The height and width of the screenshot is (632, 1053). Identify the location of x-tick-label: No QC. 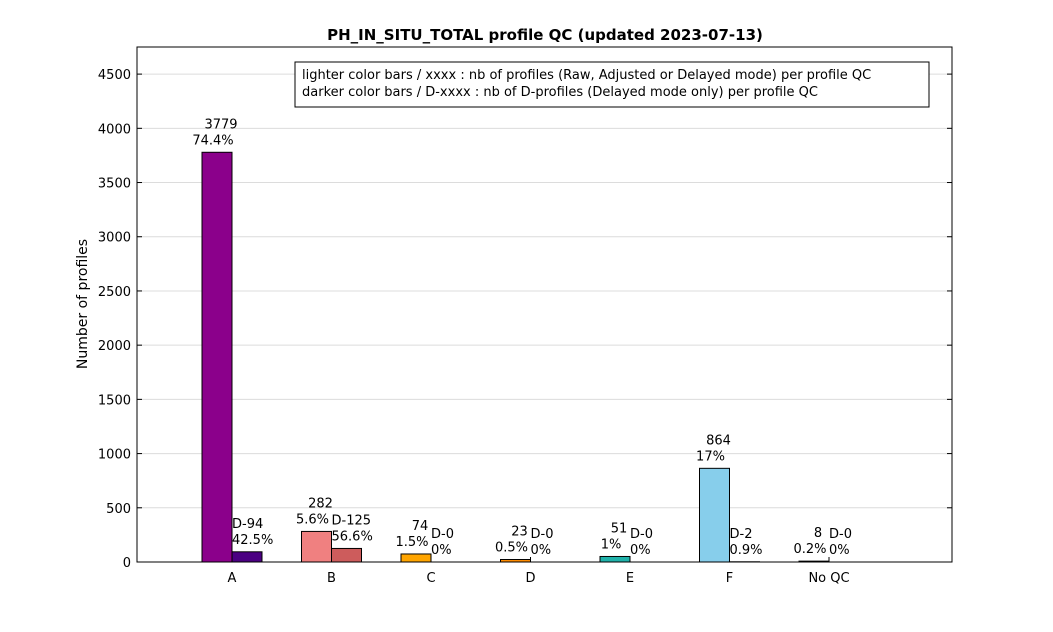
(828, 578).